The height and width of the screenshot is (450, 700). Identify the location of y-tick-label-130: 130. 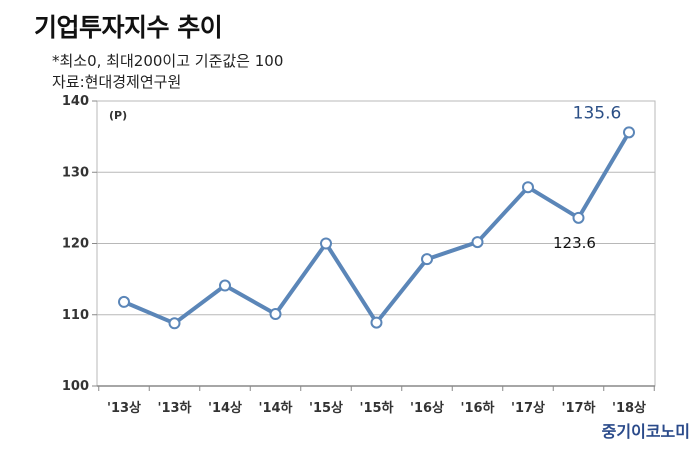
(75, 172).